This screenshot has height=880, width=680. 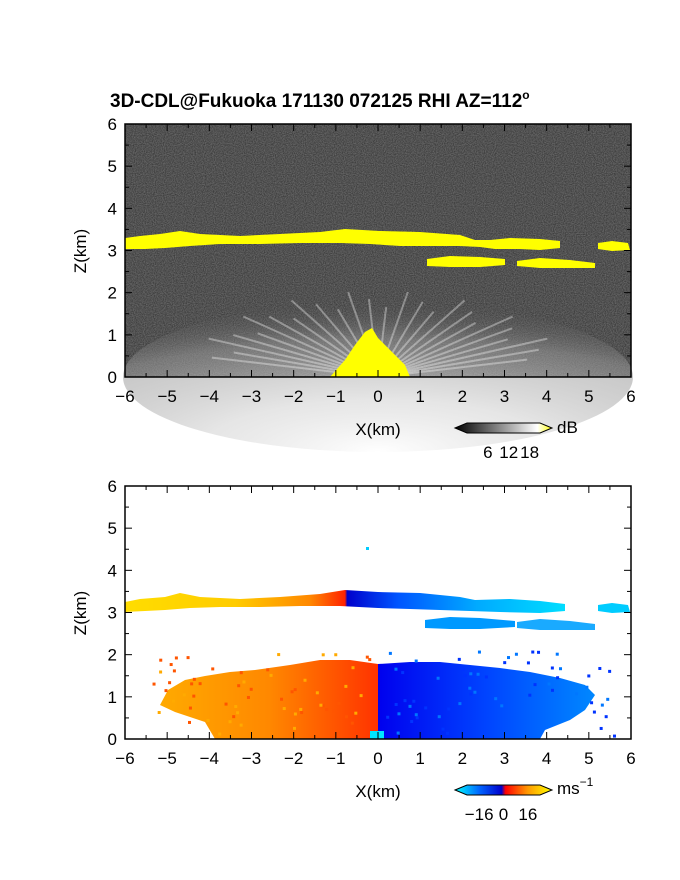 What do you see at coordinates (377, 791) in the screenshot?
I see `velocity-x-axis-label: X(km)` at bounding box center [377, 791].